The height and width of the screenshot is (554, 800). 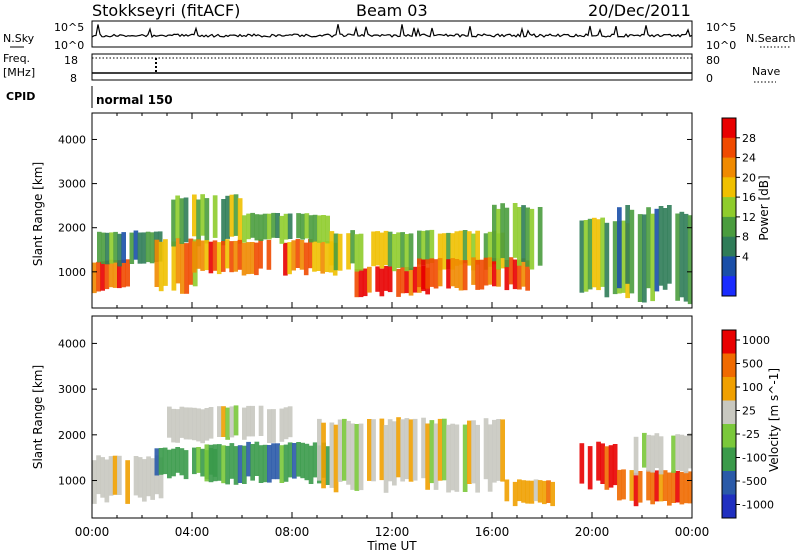 What do you see at coordinates (89, 97) in the screenshot?
I see `cpid-strip: CPID normal 150` at bounding box center [89, 97].